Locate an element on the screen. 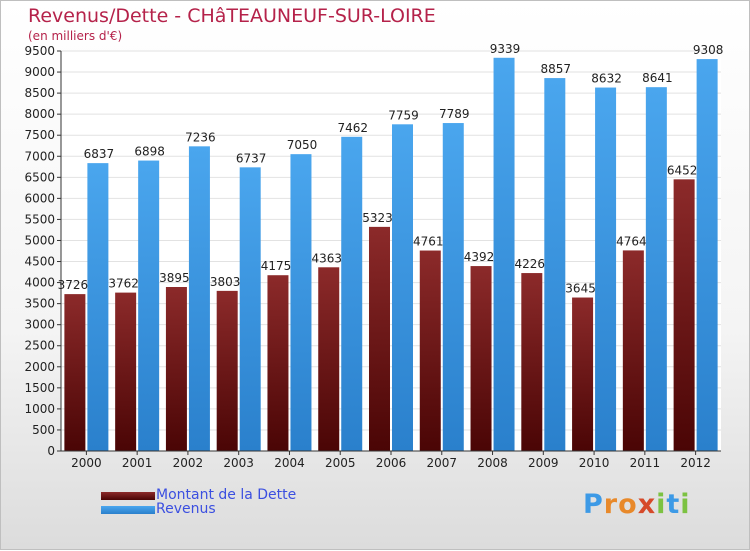 Image resolution: width=750 pixels, height=551 pixels. data-label: 6452 is located at coordinates (682, 170).